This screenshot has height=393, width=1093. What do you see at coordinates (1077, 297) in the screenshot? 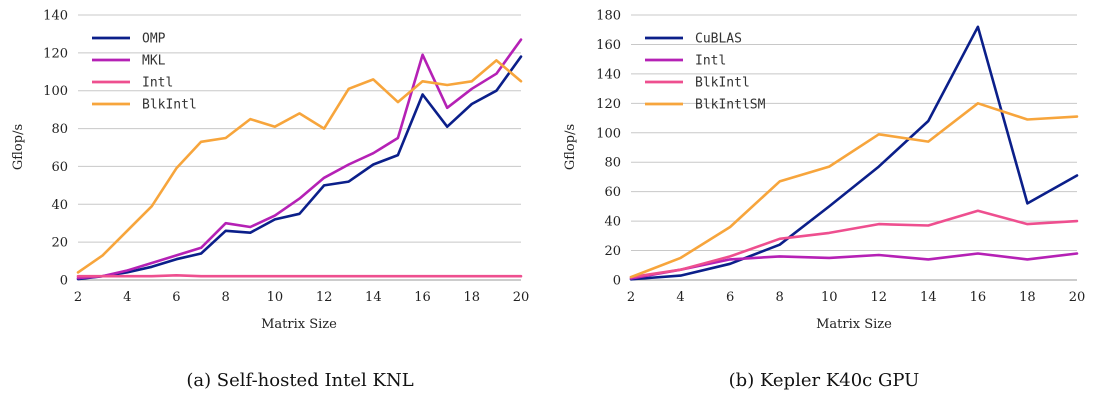
I see `x-tick-label-k40c: 20` at bounding box center [1077, 297].